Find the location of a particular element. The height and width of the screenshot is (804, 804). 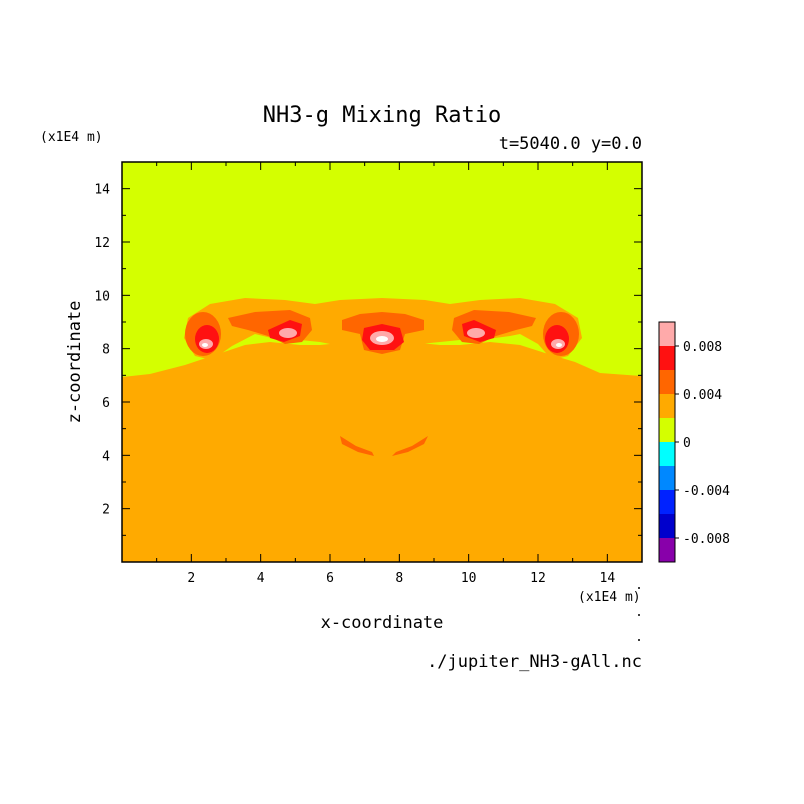

x-tick-label: 10 is located at coordinates (469, 578).